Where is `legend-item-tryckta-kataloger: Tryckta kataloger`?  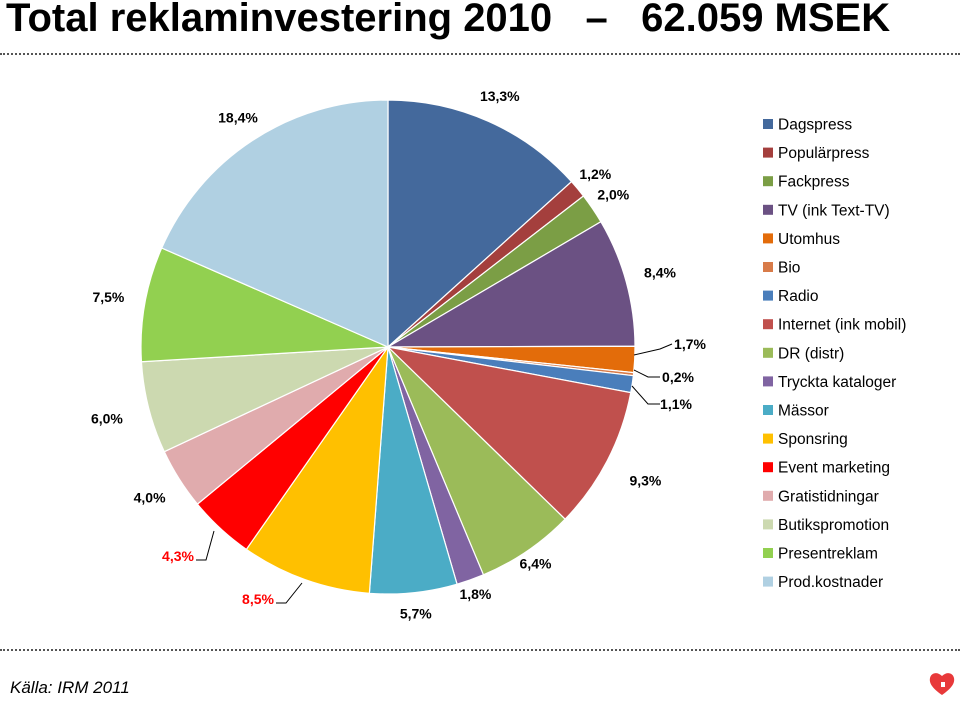
legend-item-tryckta-kataloger: Tryckta kataloger is located at coordinates (829, 382).